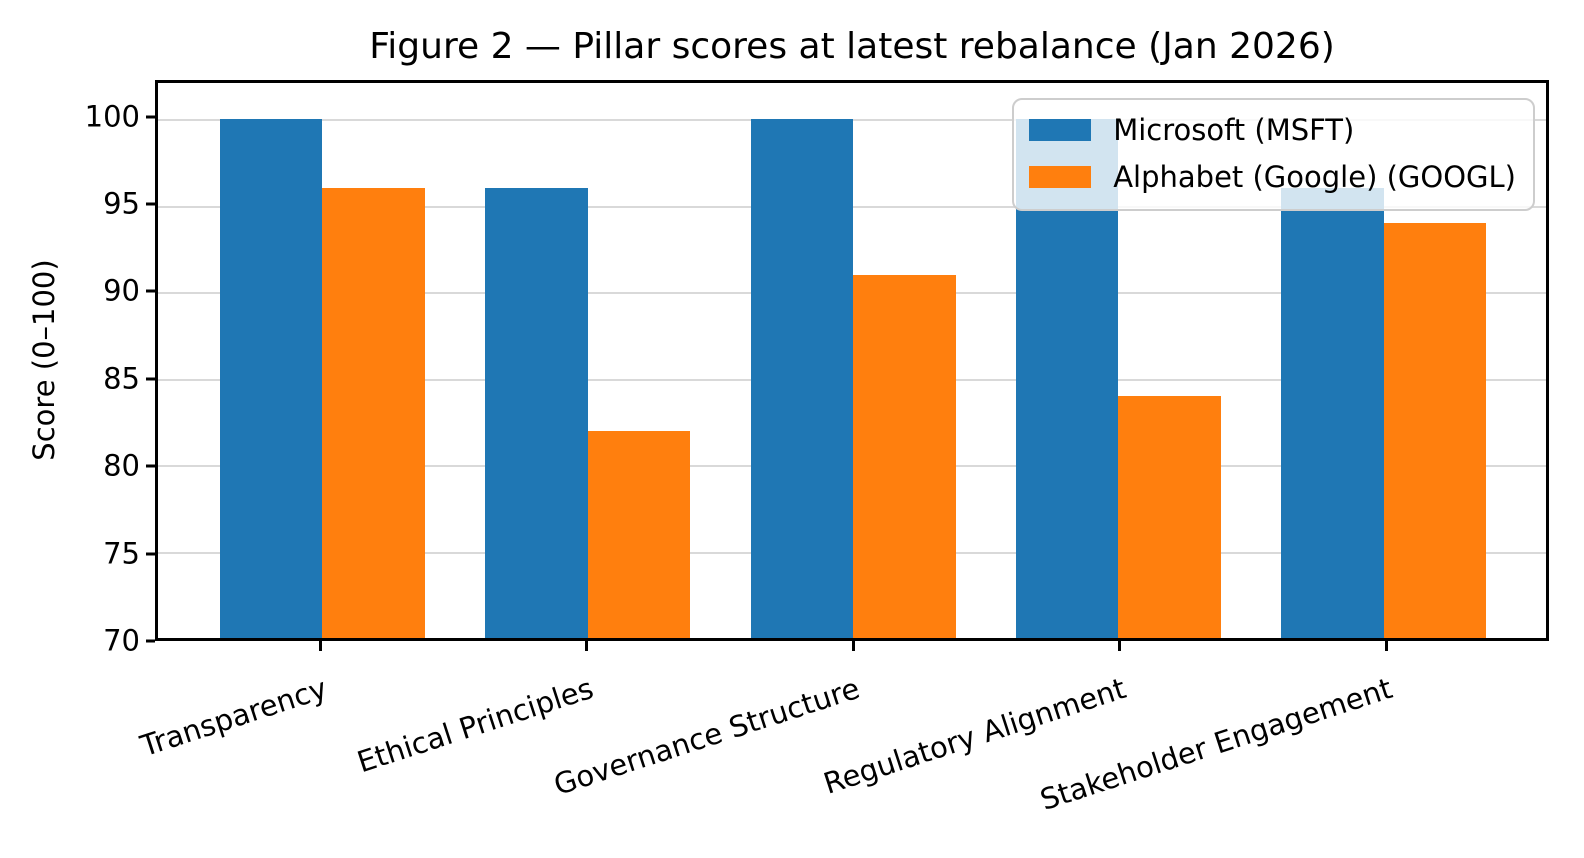 This screenshot has height=858, width=1584. Describe the element at coordinates (1314, 177) in the screenshot. I see `legend-label: Alphabet (Google) (GOOGL)` at that location.